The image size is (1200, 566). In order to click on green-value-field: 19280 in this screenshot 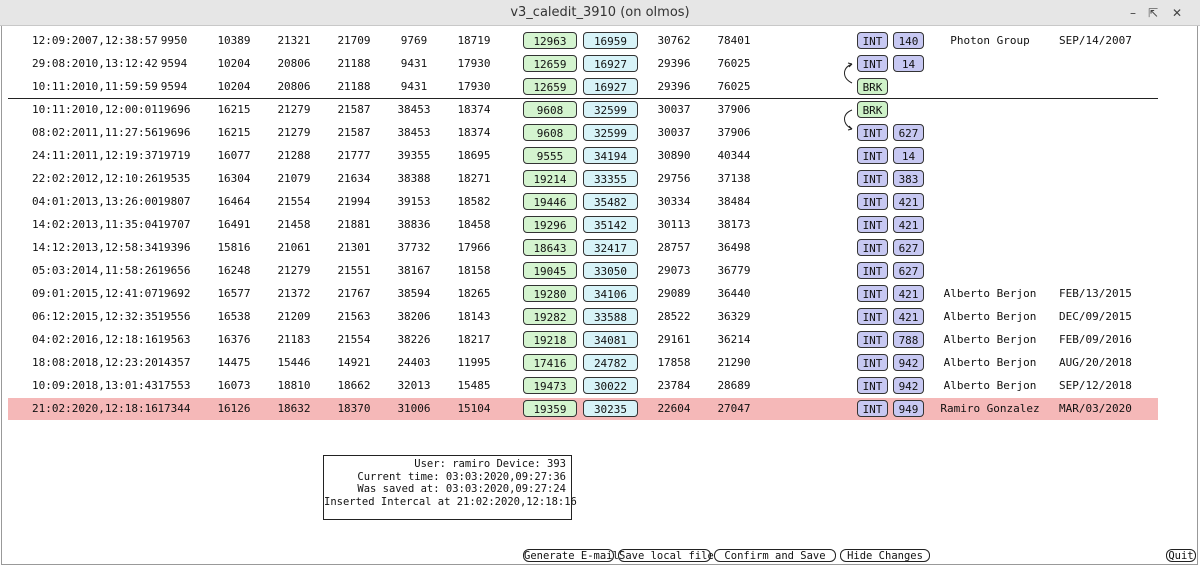, I will do `click(550, 293)`.